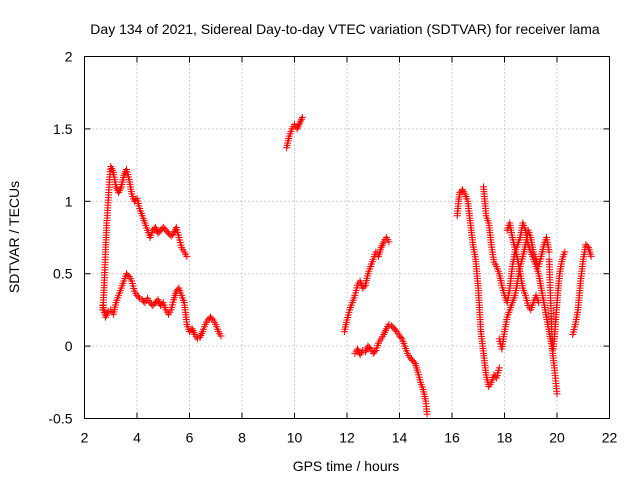 This screenshot has height=480, width=640. What do you see at coordinates (565, 252) in the screenshot?
I see `data-point-arc10` at bounding box center [565, 252].